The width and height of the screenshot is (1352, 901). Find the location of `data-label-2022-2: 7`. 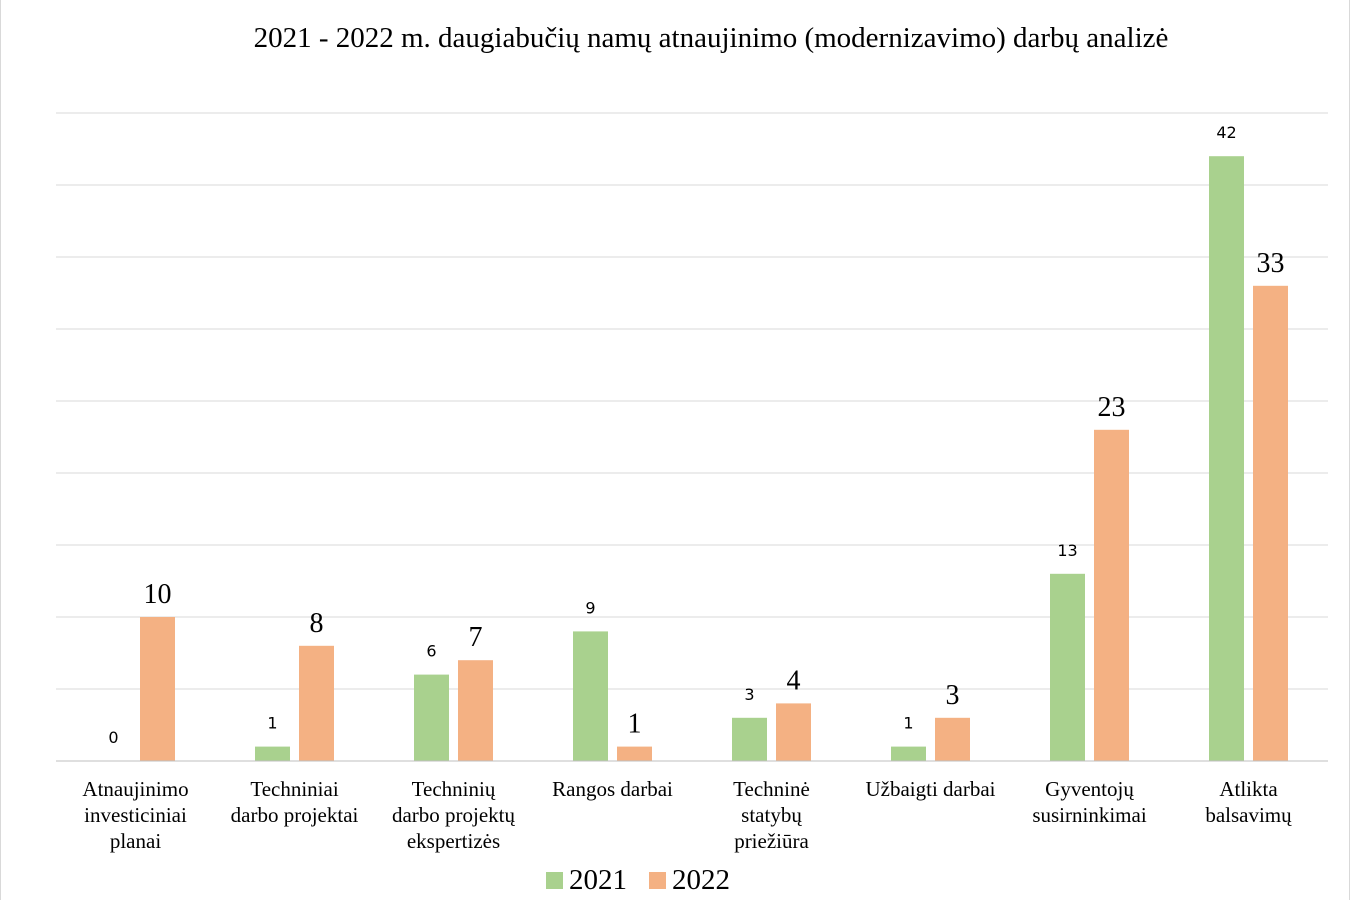

data-label-2022-2: 7 is located at coordinates (476, 637).